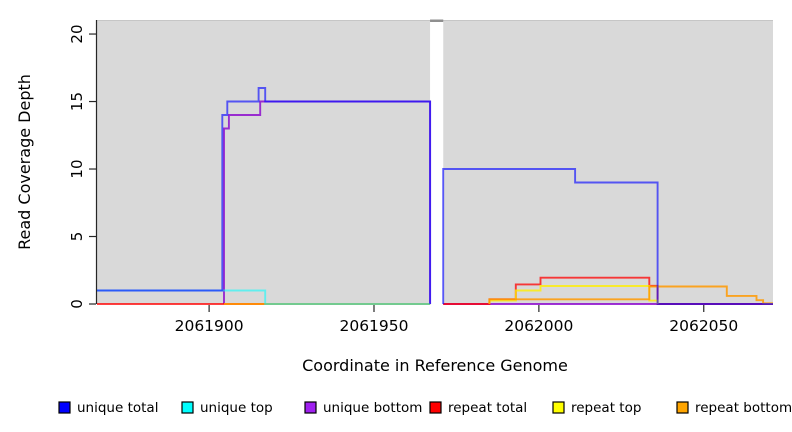 This screenshot has height=432, width=792. What do you see at coordinates (558, 407) in the screenshot?
I see `legend-swatch-repeat-top` at bounding box center [558, 407].